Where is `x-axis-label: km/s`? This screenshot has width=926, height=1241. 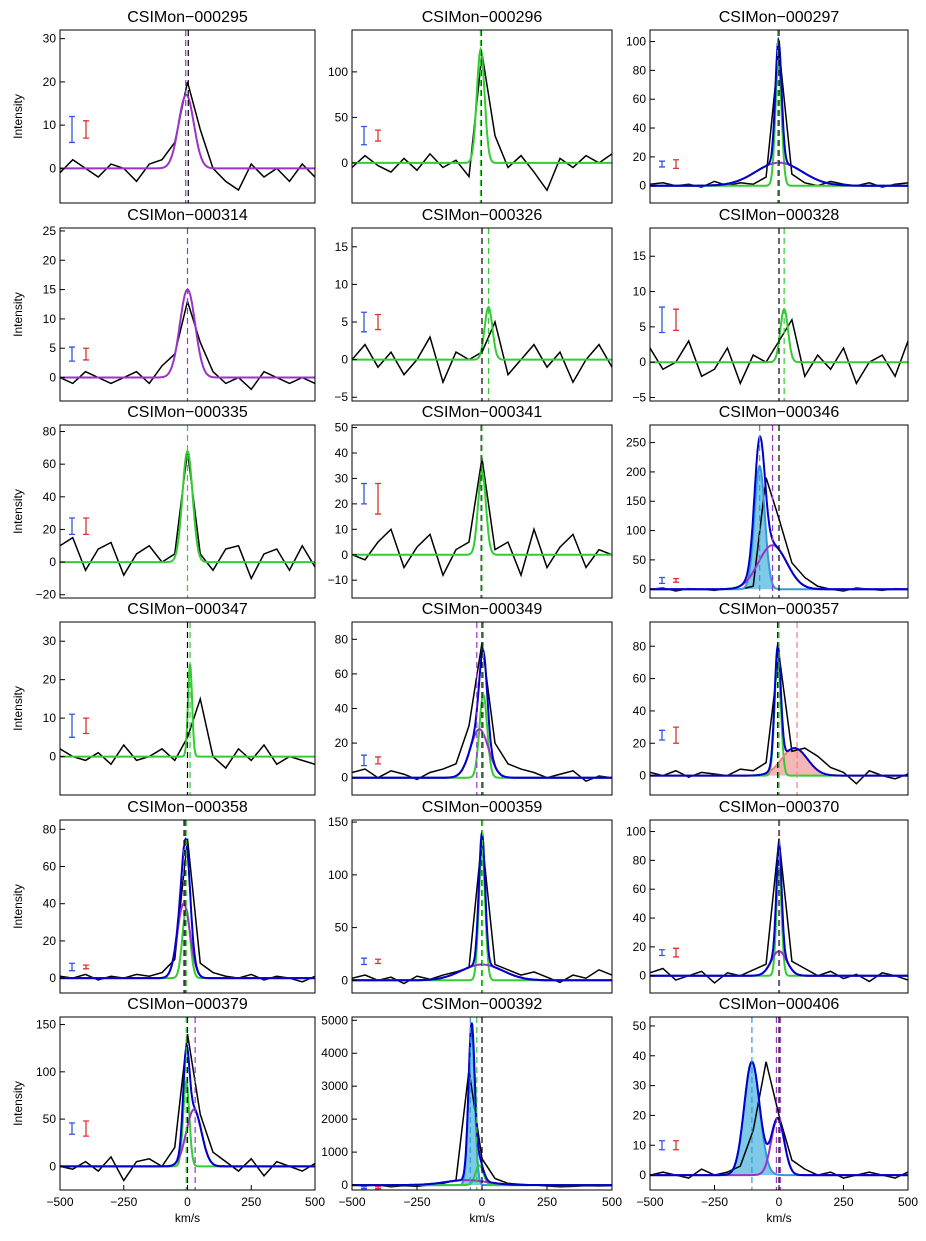 x-axis-label: km/s is located at coordinates (187, 1218).